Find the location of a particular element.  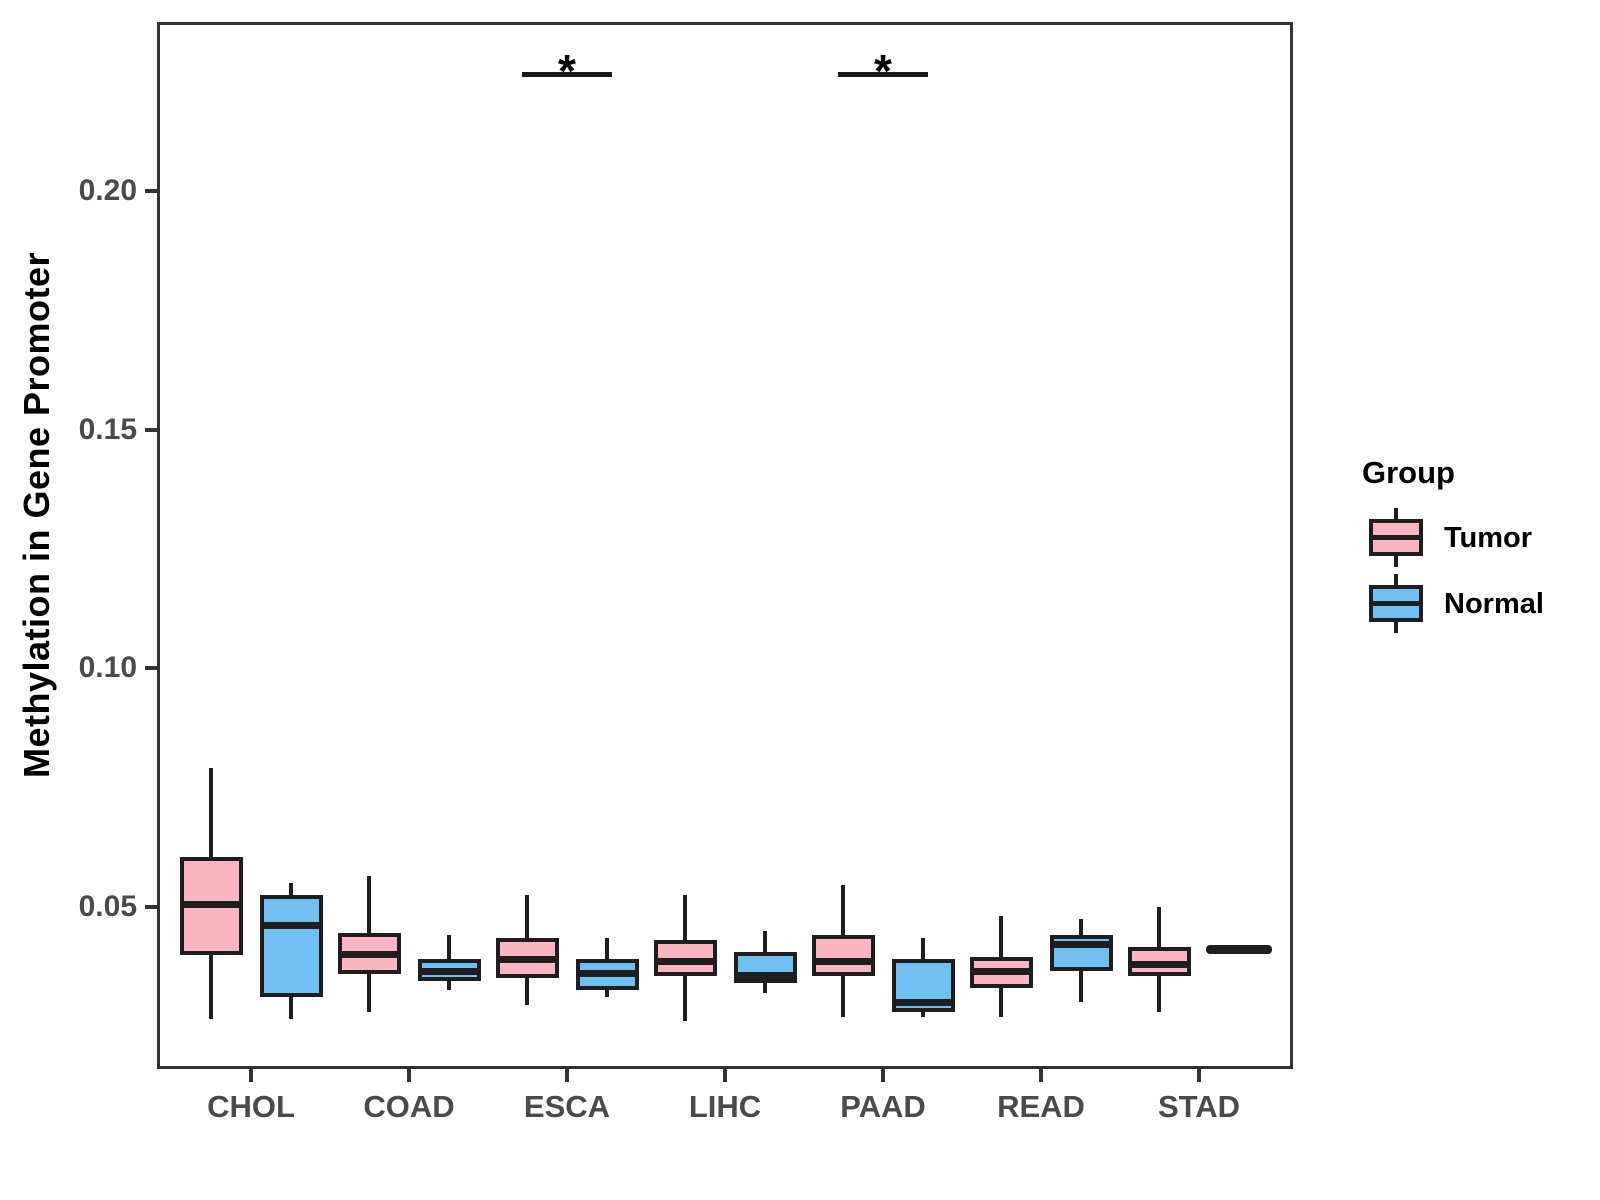

y-axis-tick-label: 0.15 is located at coordinates (107, 429).